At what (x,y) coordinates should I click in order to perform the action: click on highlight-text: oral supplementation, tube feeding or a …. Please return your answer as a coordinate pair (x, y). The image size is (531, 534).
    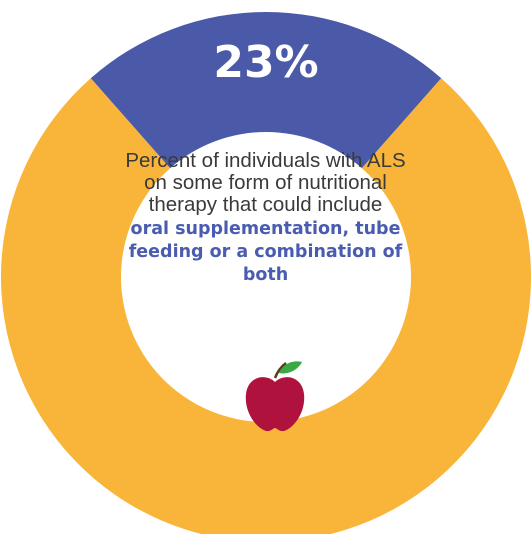
    Looking at the image, I should click on (265, 252).